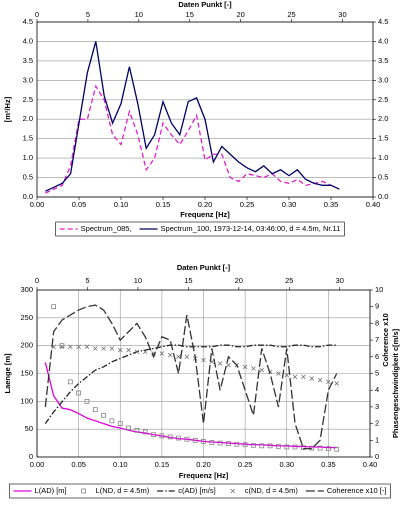 This screenshot has height=512, width=400. Describe the element at coordinates (245, 464) in the screenshot. I see `x-tick-label: 0.25` at that location.